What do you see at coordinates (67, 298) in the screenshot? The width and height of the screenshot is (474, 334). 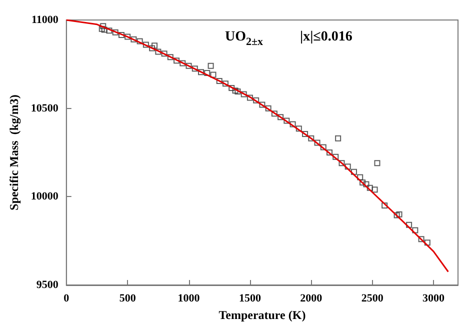 I see `x-tick-label: 0` at bounding box center [67, 298].